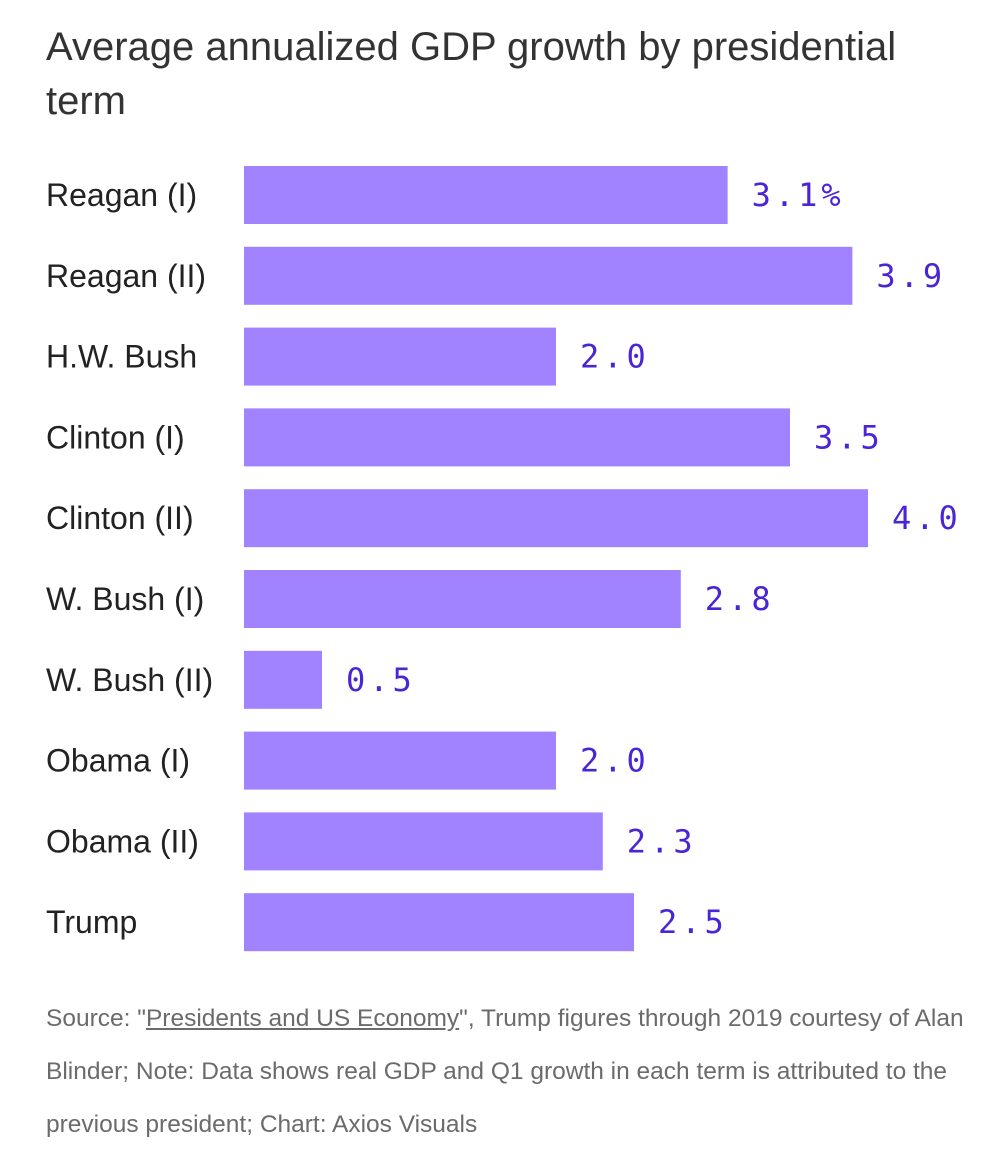 The image size is (1008, 1166). Describe the element at coordinates (120, 518) in the screenshot. I see `category-label-clinton-ii: Clinton (II)` at that location.